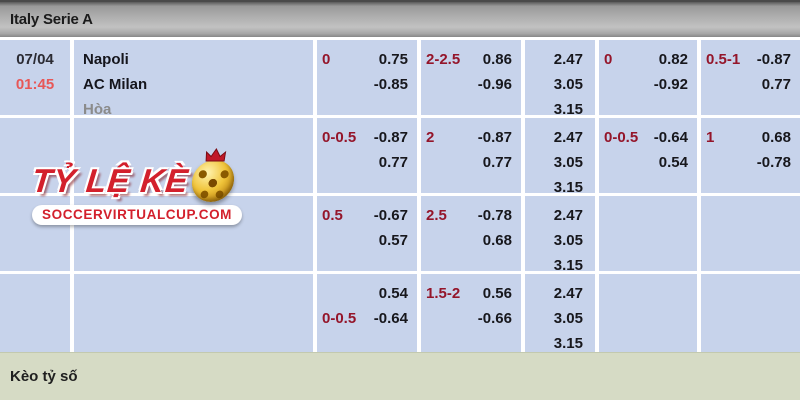 This screenshot has height=400, width=800. What do you see at coordinates (35, 59) in the screenshot?
I see `match-date: 07/04` at bounding box center [35, 59].